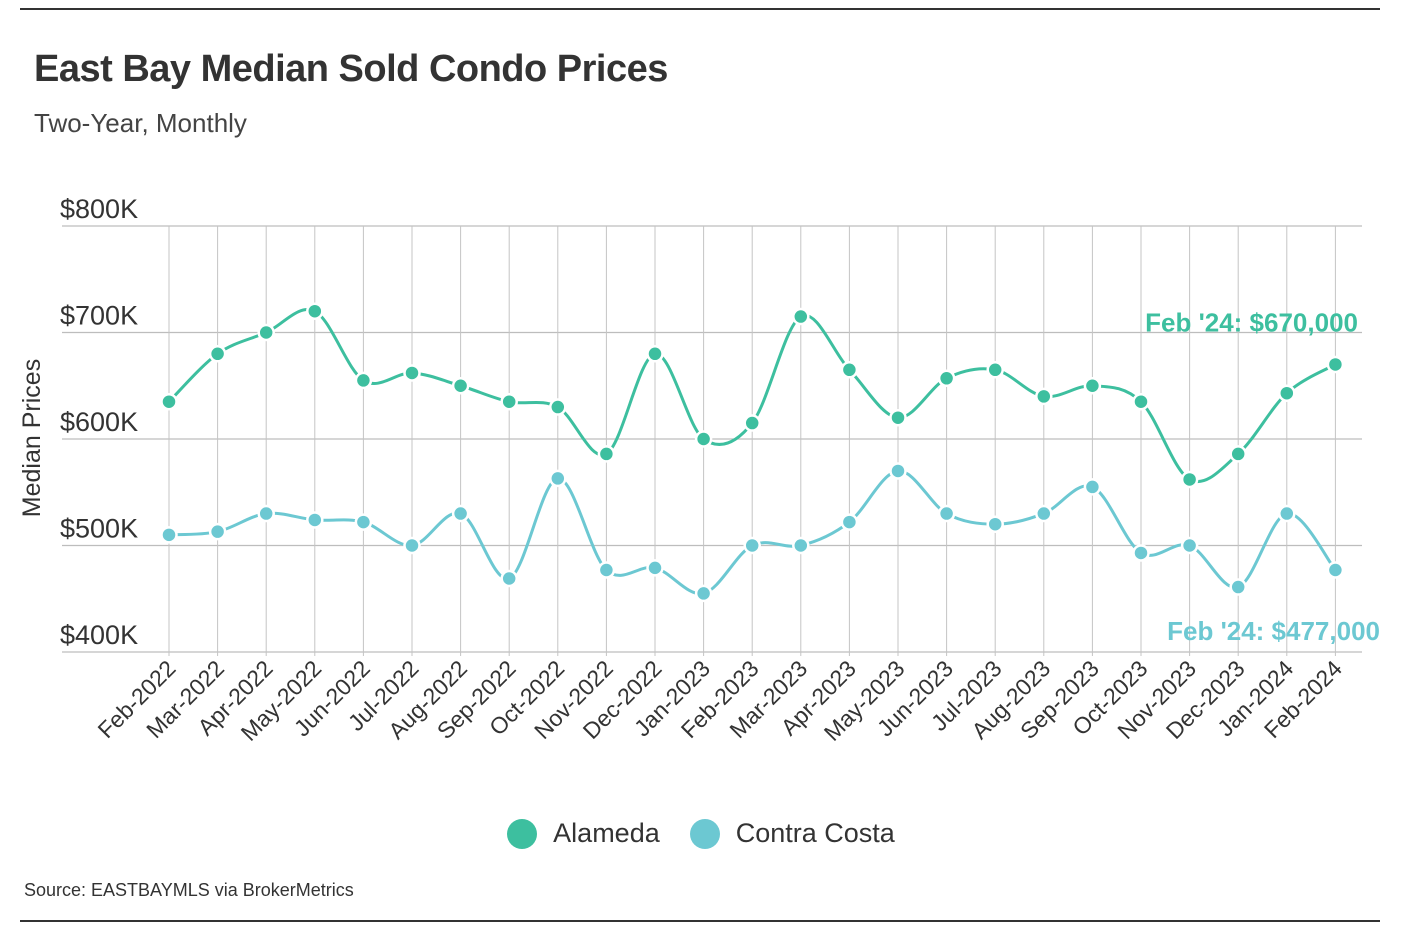  I want to click on bottom-rule, so click(700, 921).